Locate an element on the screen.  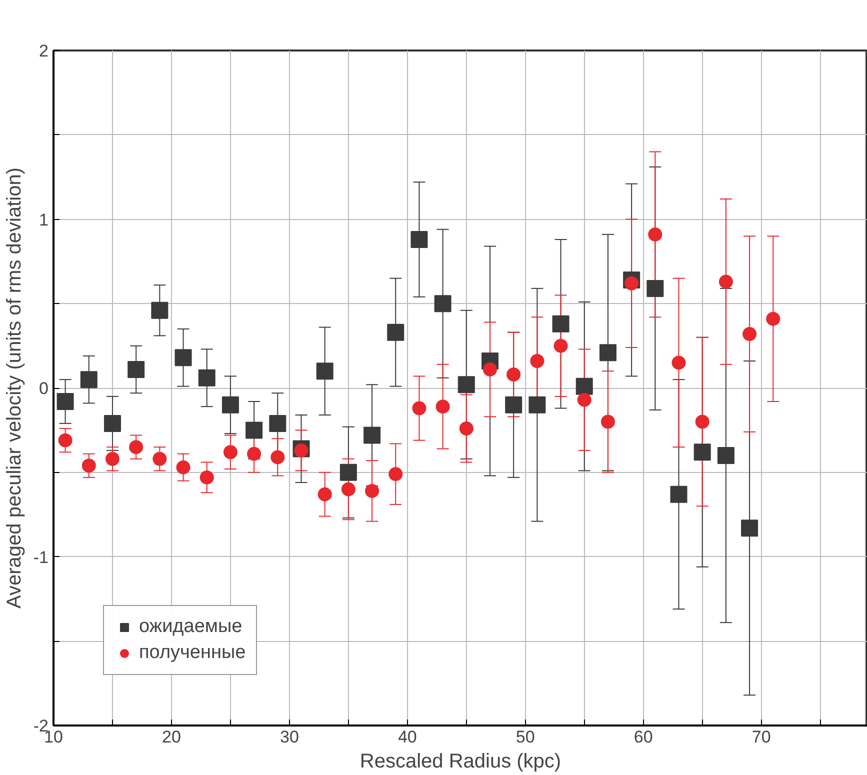
y-tick-label: 1 is located at coordinates (44, 220).